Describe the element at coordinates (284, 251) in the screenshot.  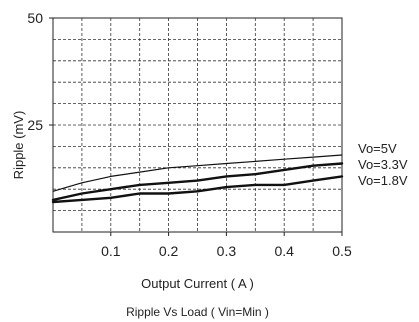
I see `x-tick-label: 0.4` at that location.